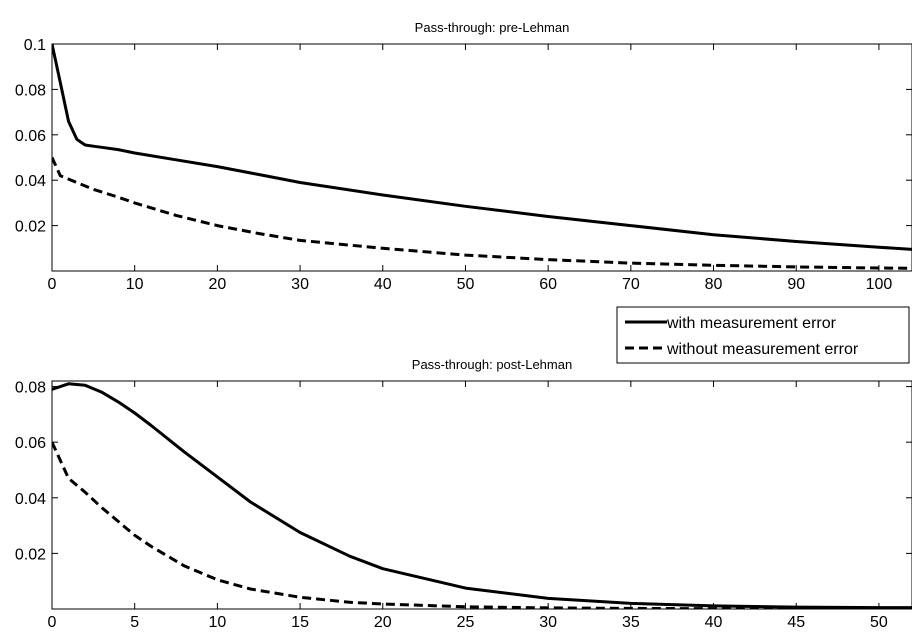 The width and height of the screenshot is (912, 633). I want to click on chart-title: Pass-through: pre-Lehman, so click(492, 27).